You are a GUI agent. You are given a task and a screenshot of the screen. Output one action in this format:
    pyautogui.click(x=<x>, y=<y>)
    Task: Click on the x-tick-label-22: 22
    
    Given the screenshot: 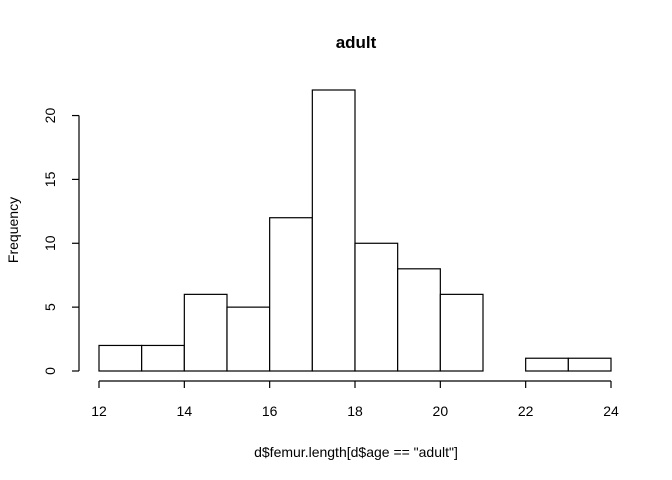 What is the action you would take?
    pyautogui.click(x=526, y=411)
    